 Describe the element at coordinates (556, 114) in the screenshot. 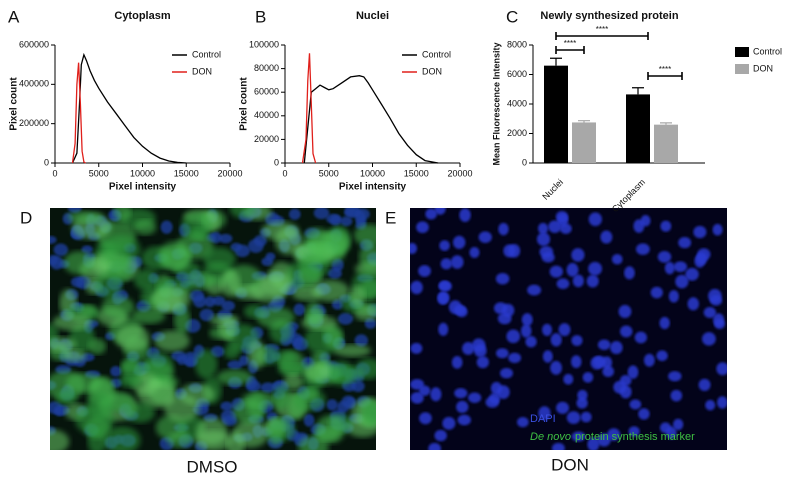

I see `bar` at that location.